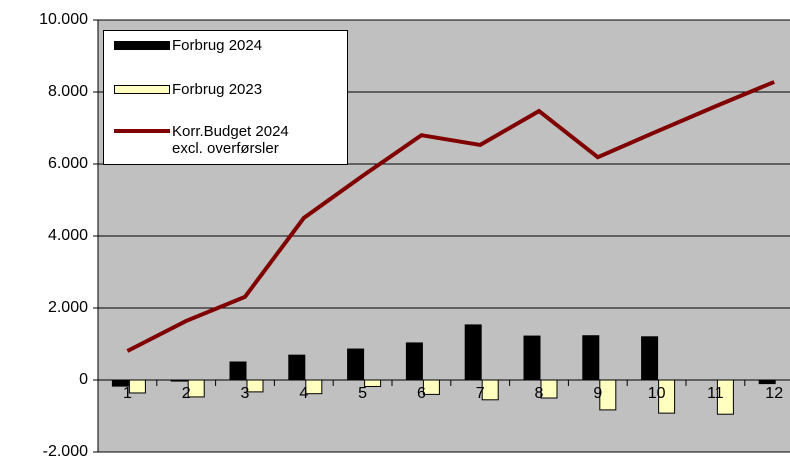 The height and width of the screenshot is (461, 790). Describe the element at coordinates (68, 163) in the screenshot. I see `y-tick-label: 6.000` at that location.